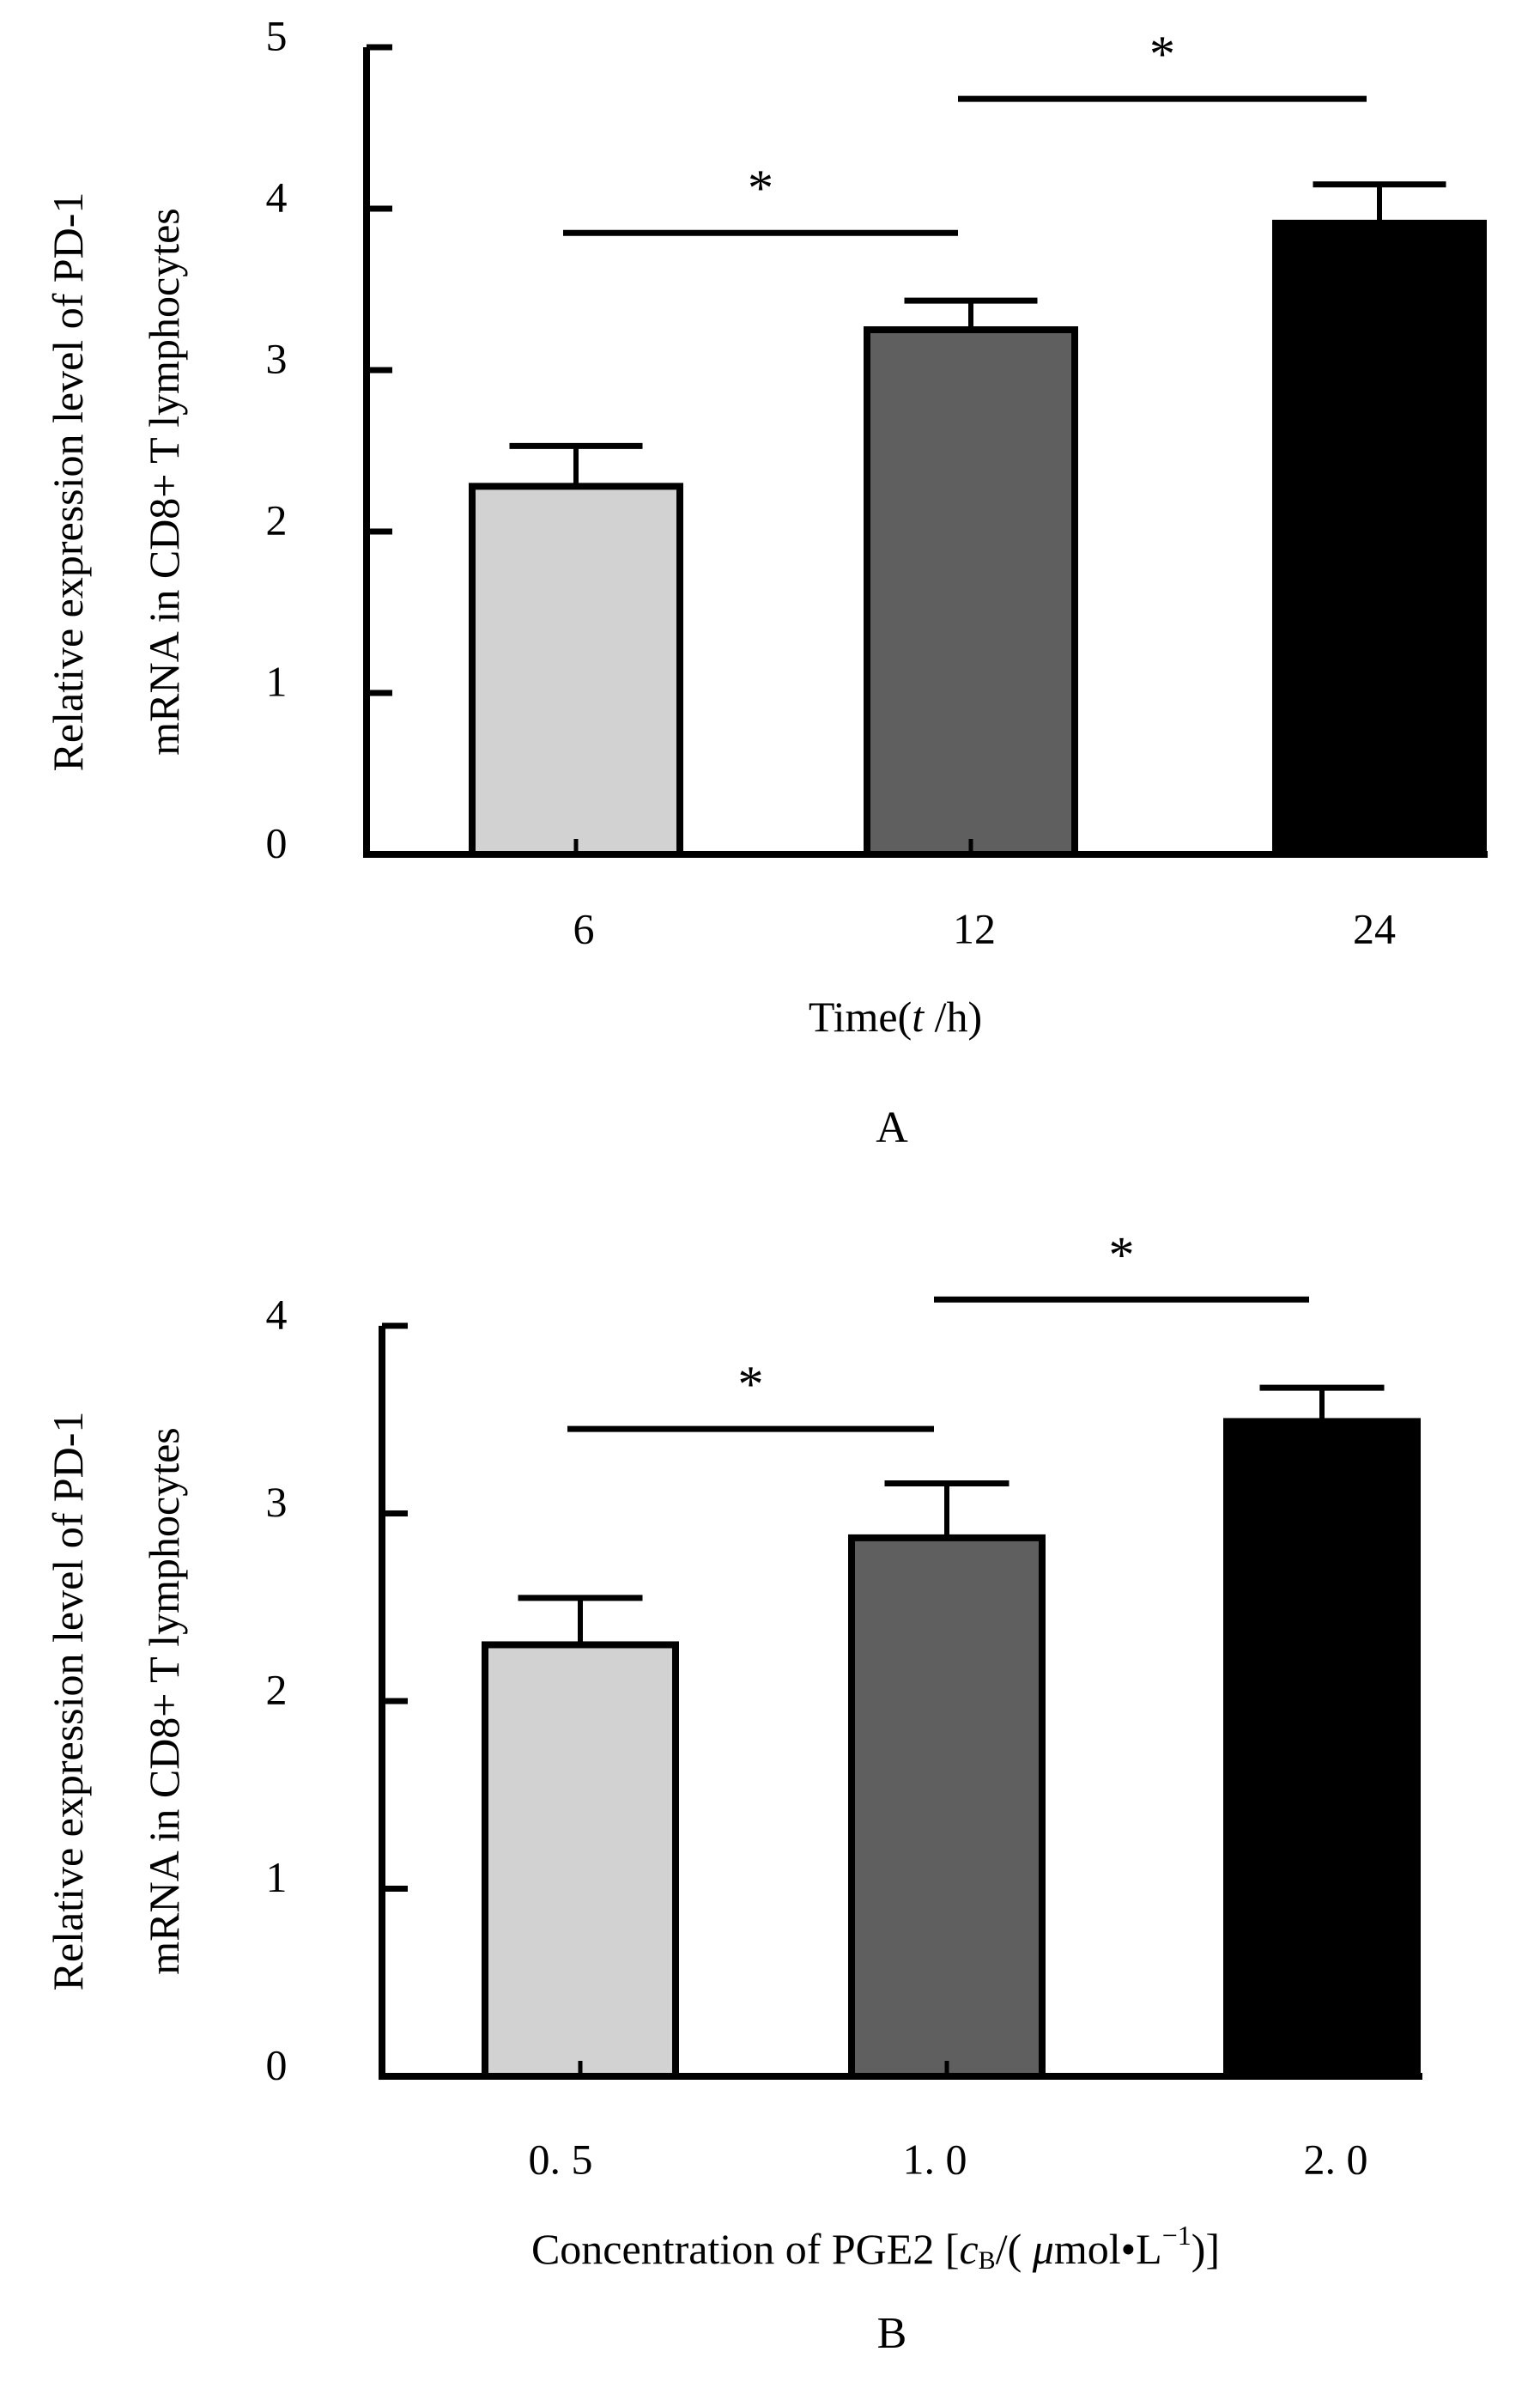  What do you see at coordinates (1122, 1254) in the screenshot?
I see `chart-b-significance-star-2: *` at bounding box center [1122, 1254].